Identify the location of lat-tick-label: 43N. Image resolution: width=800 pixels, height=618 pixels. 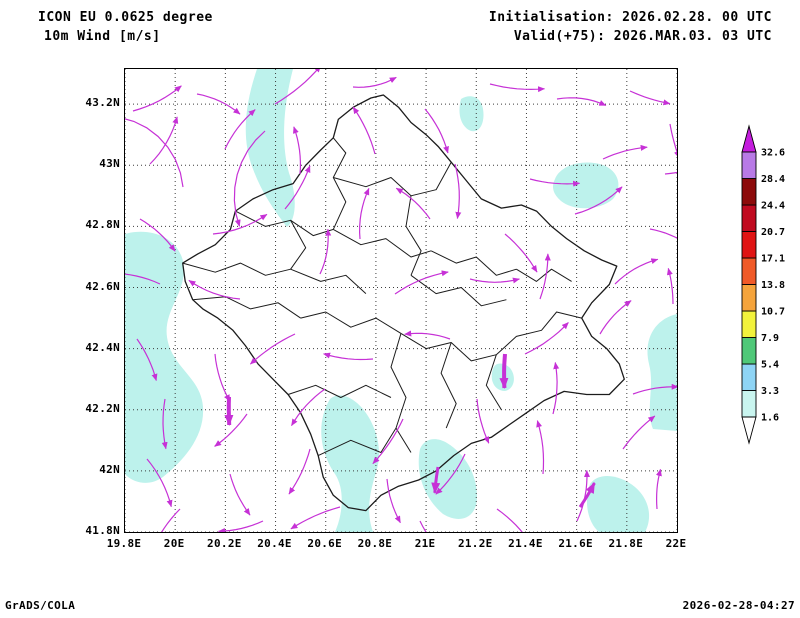
(109, 164).